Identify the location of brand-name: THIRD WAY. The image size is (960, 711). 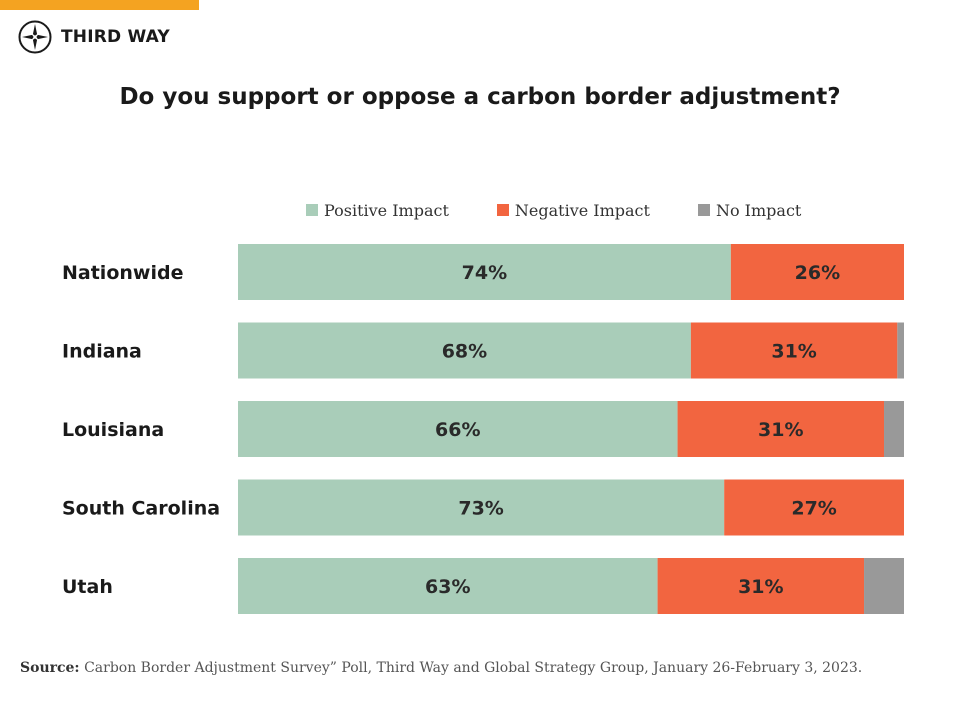
(115, 37).